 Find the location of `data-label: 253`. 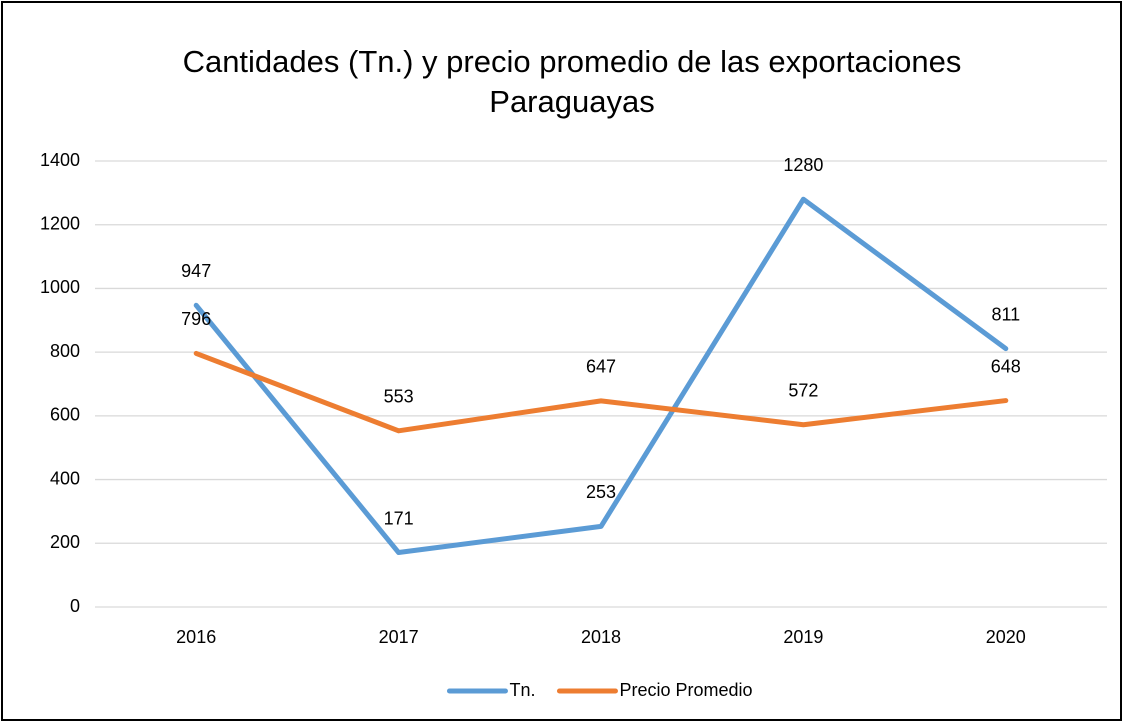

data-label: 253 is located at coordinates (601, 492).